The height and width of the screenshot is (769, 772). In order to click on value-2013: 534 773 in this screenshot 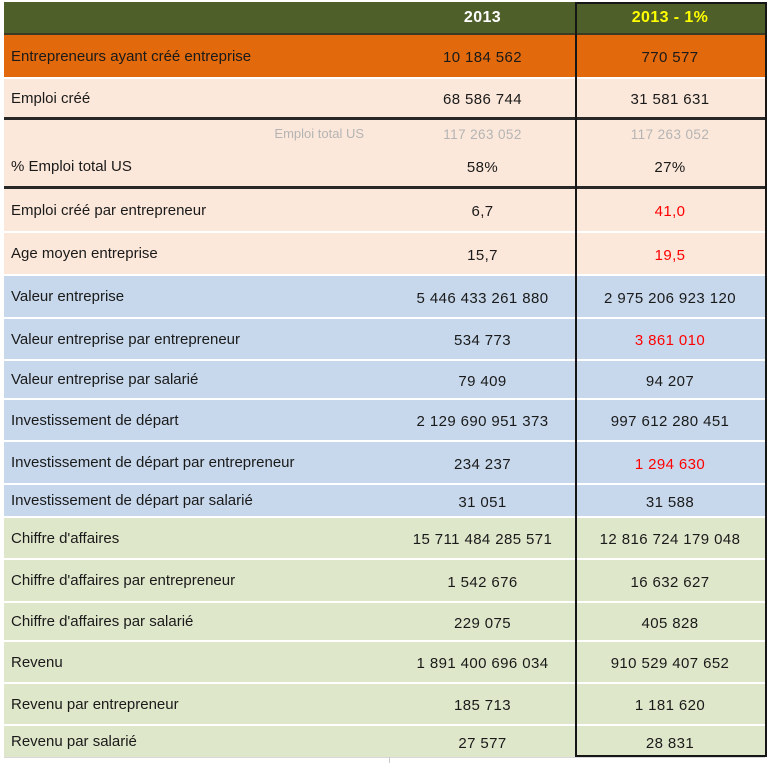, I will do `click(482, 340)`.